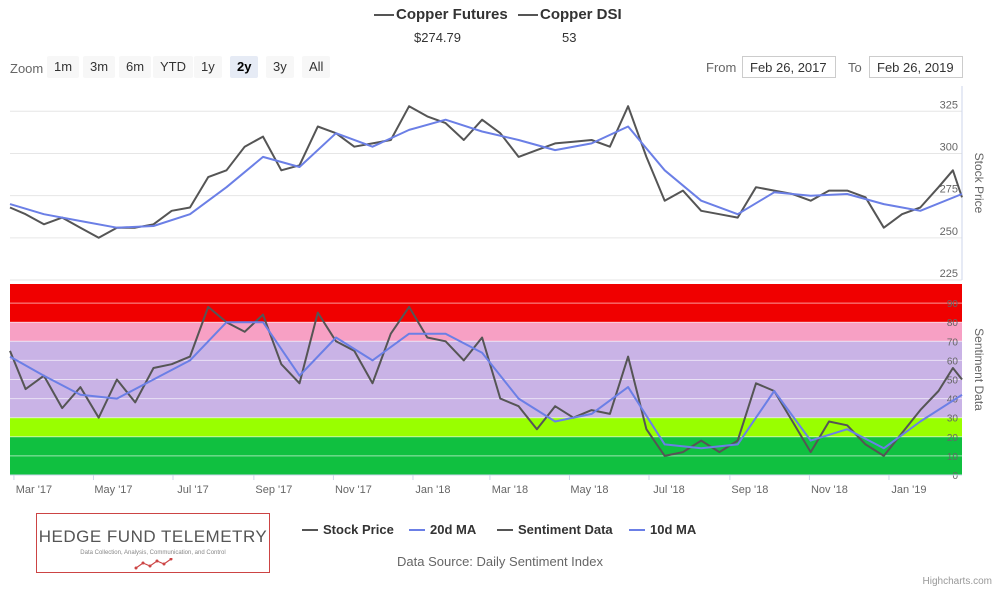 The height and width of the screenshot is (591, 1000). Describe the element at coordinates (432, 490) in the screenshot. I see `x-tick-label: Jan '18` at that location.